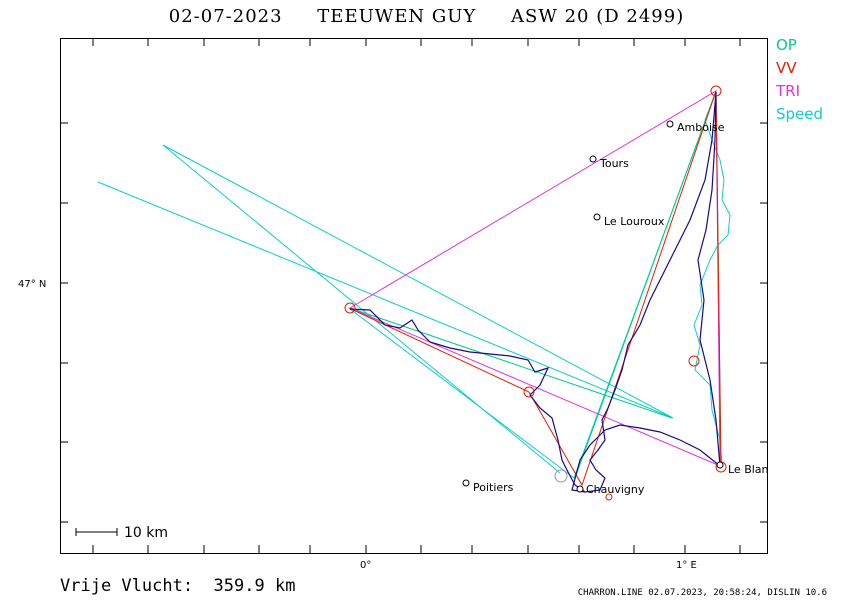 This screenshot has width=853, height=603. What do you see at coordinates (225, 16) in the screenshot?
I see `flight-date: 02-07-2023` at bounding box center [225, 16].